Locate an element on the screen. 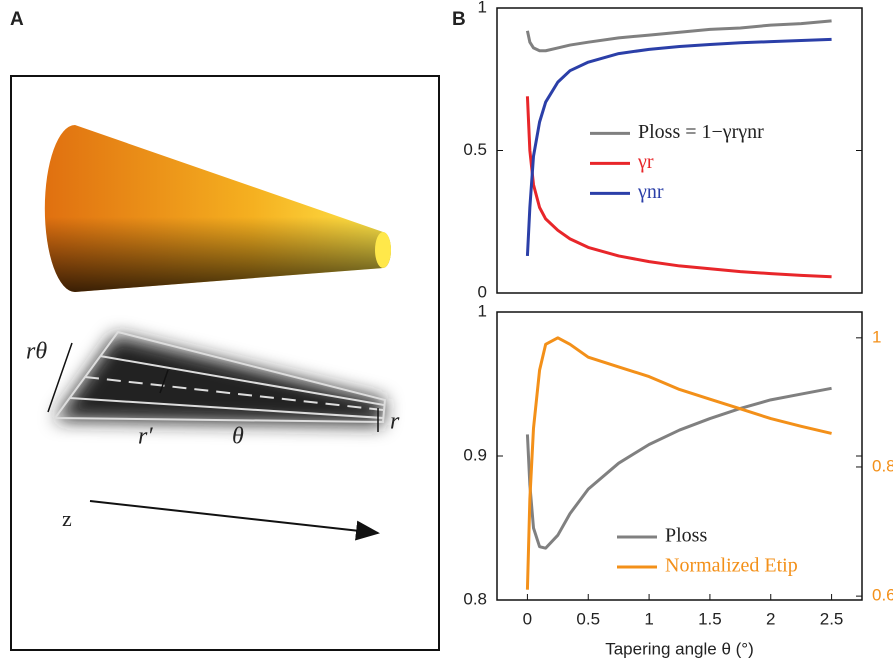  panel-label: A is located at coordinates (17, 19).